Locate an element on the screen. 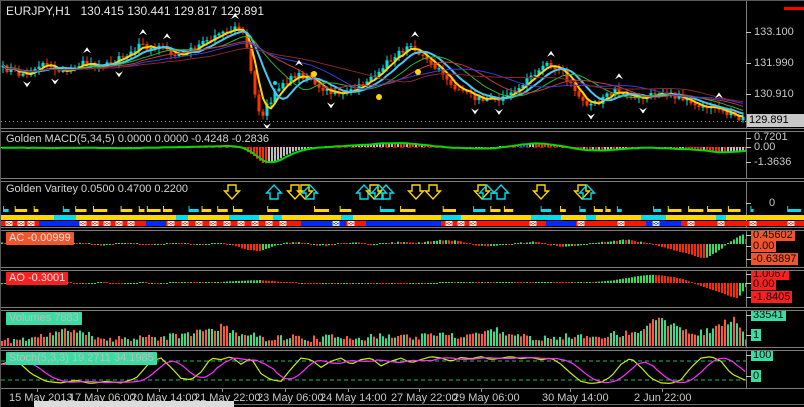  chart-title: EURJPY,H1 130.415 130.441 129.817 129.891 is located at coordinates (135, 11).